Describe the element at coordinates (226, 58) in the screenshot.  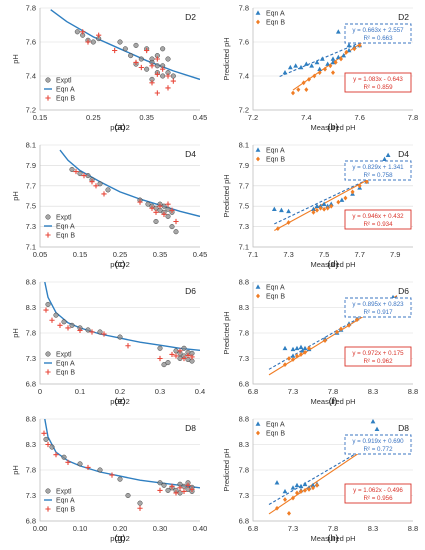
I see `y-axis-label: Predicted pH` at that location.